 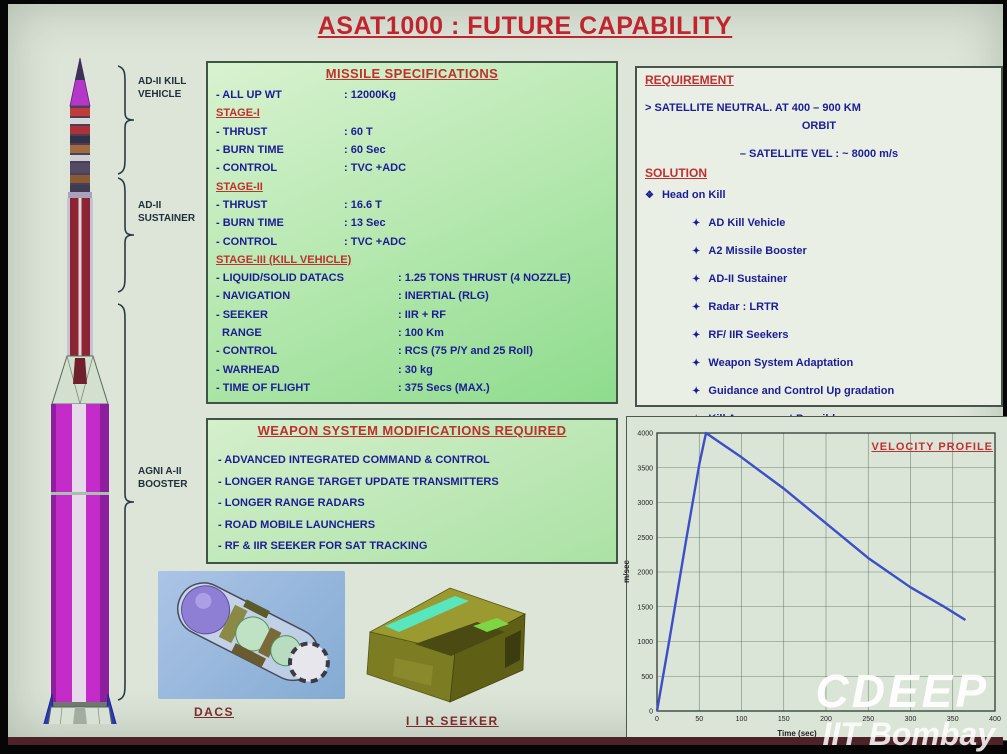 I want to click on solution-item: ✦ AD Kill Vehicle, so click(x=739, y=223).